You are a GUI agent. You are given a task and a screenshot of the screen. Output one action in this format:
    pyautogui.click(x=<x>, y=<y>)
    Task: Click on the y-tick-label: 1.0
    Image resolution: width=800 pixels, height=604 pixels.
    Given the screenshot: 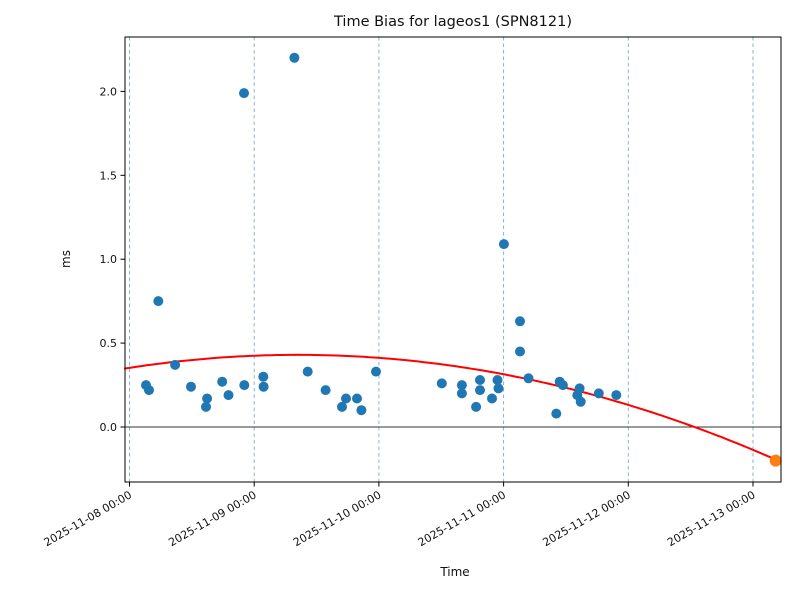 What is the action you would take?
    pyautogui.click(x=109, y=259)
    